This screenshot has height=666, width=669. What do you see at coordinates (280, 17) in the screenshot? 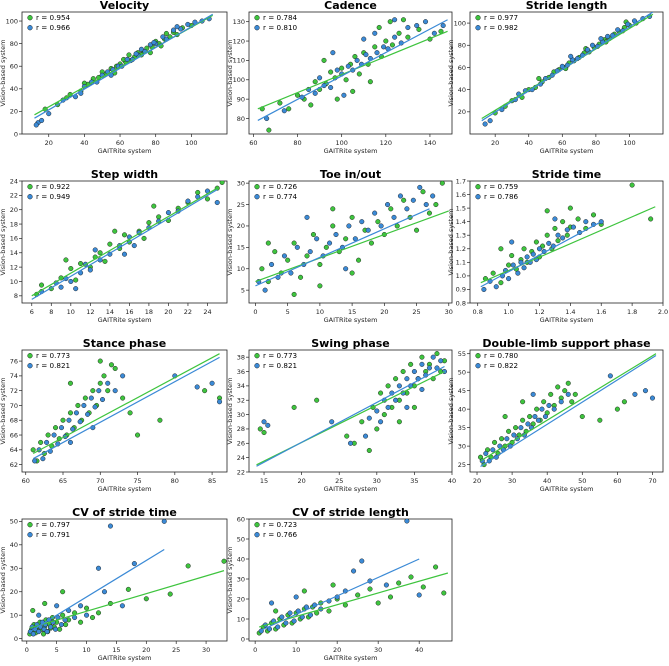
I see `green-legend-r: r = 0.784` at bounding box center [280, 17].